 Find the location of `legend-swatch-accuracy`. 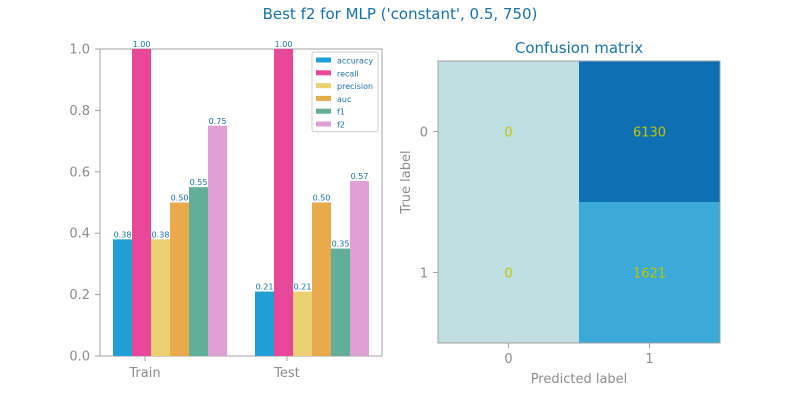

legend-swatch-accuracy is located at coordinates (323, 60).